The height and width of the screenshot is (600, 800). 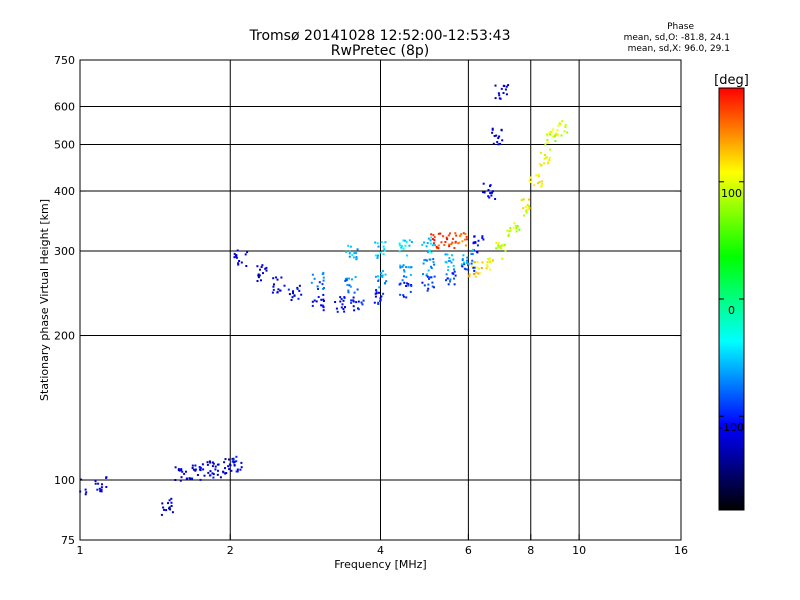 What do you see at coordinates (676, 38) in the screenshot?
I see `phase-stats-o: mean, sd,O: -81.8, 24.1` at bounding box center [676, 38].